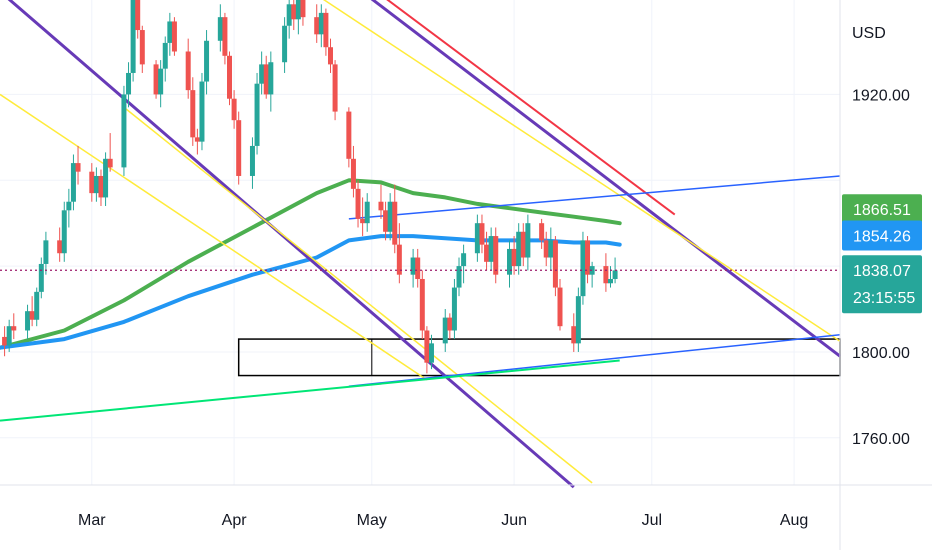 The width and height of the screenshot is (932, 550). Describe the element at coordinates (882, 210) in the screenshot. I see `ma-green-tag-value: 1866.51` at that location.